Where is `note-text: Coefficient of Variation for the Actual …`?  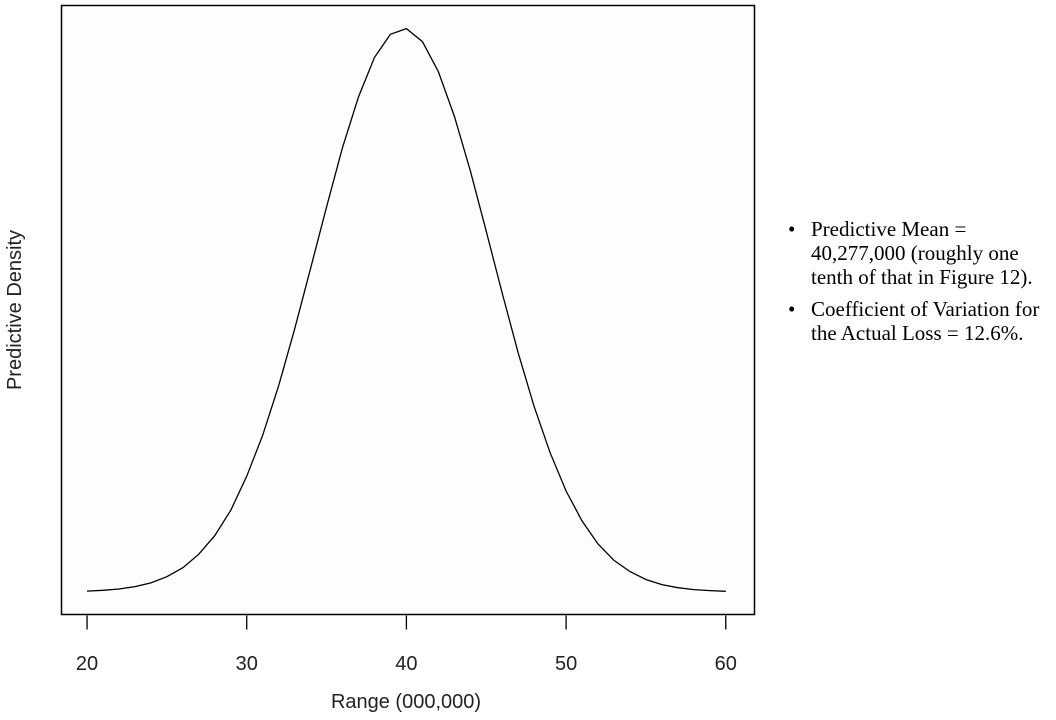
note-text: Coefficient of Variation for the Actual … is located at coordinates (925, 321).